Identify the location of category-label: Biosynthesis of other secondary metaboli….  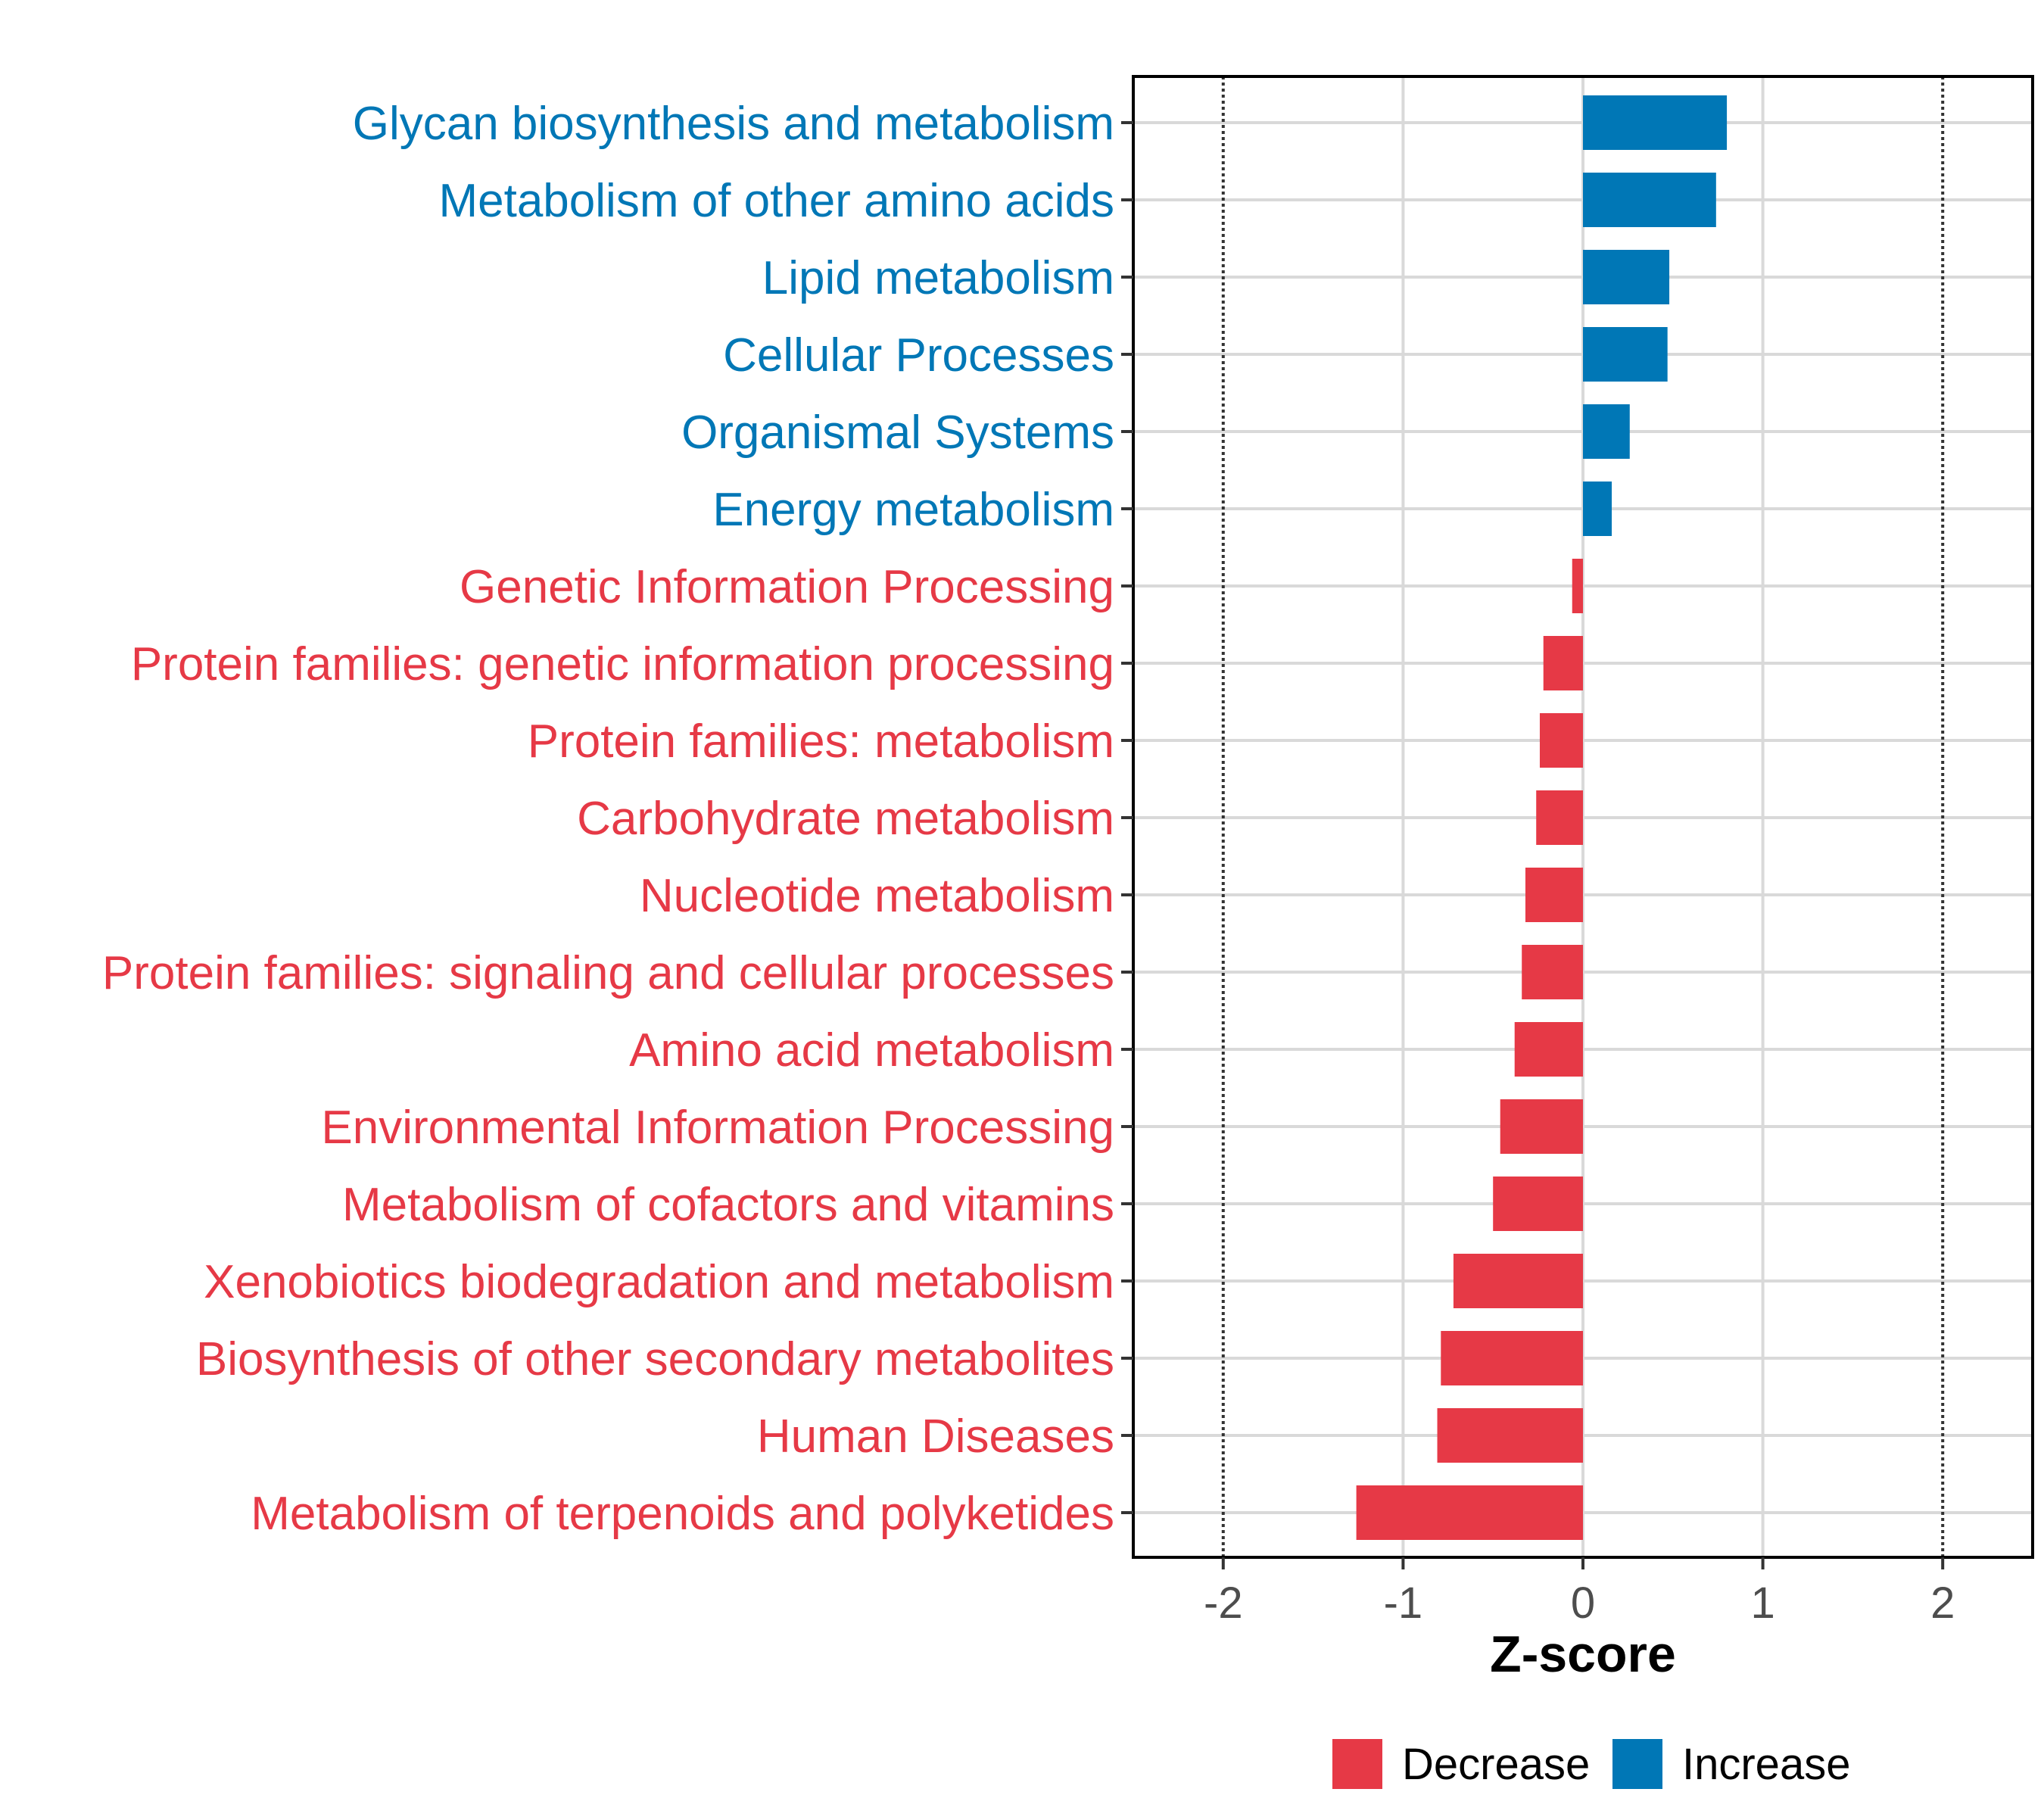
(655, 1359).